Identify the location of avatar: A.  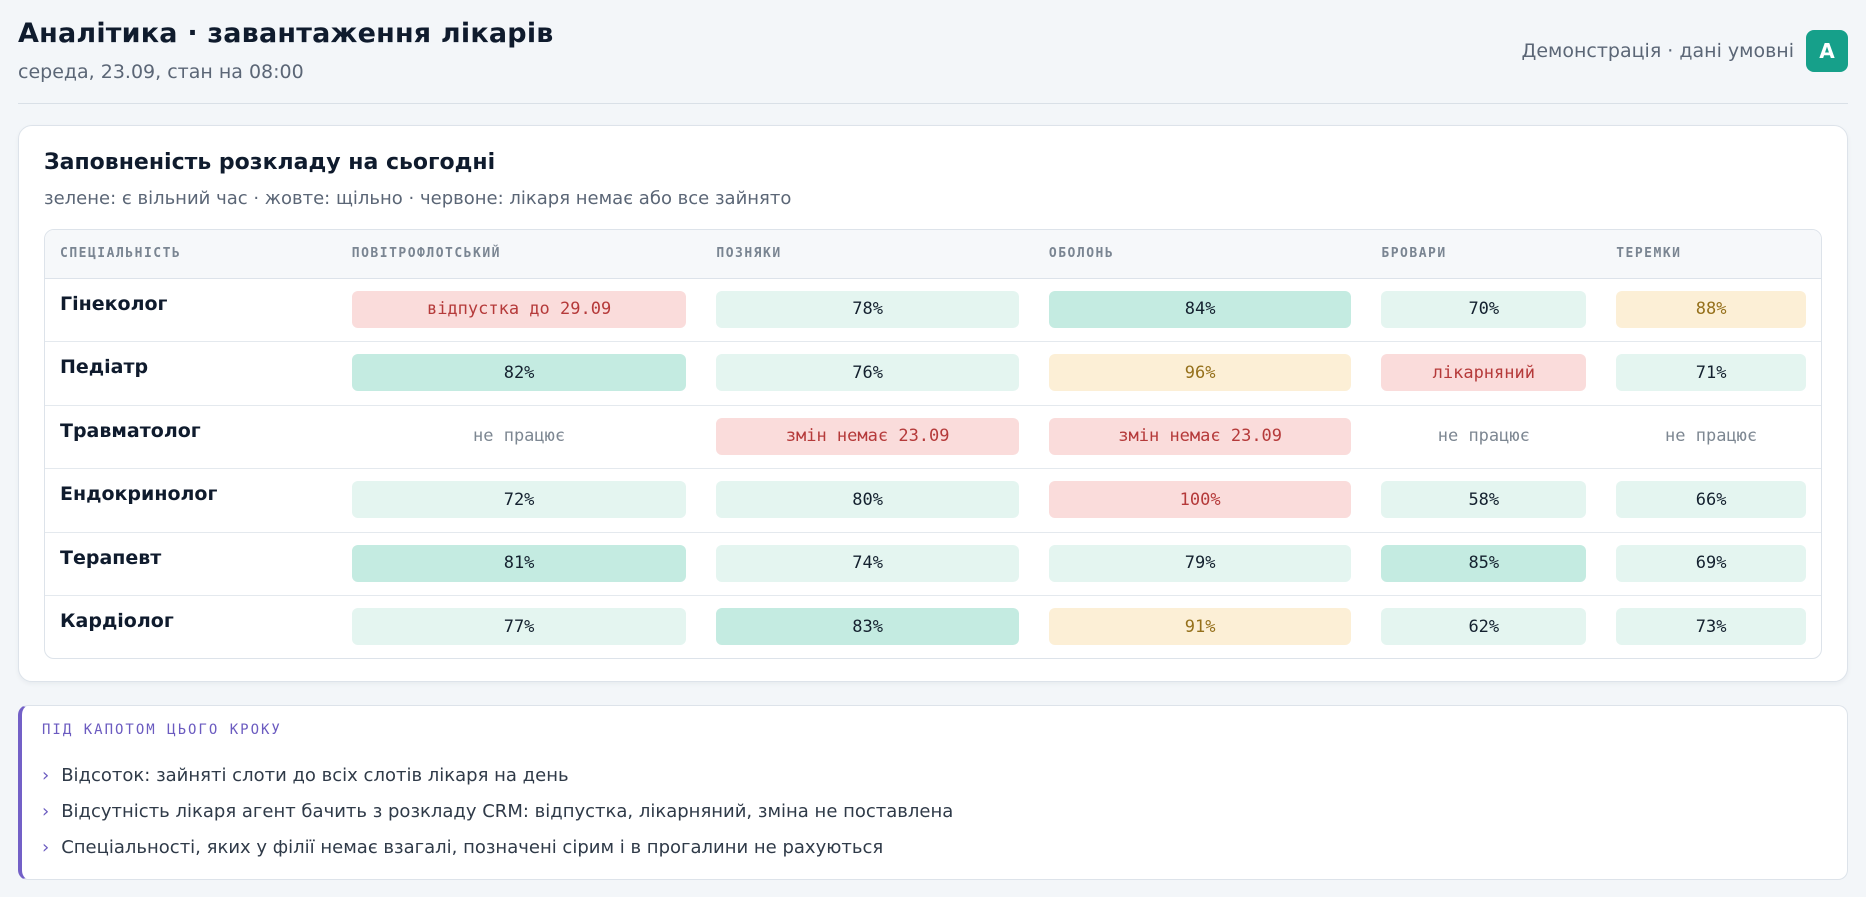
(1827, 51).